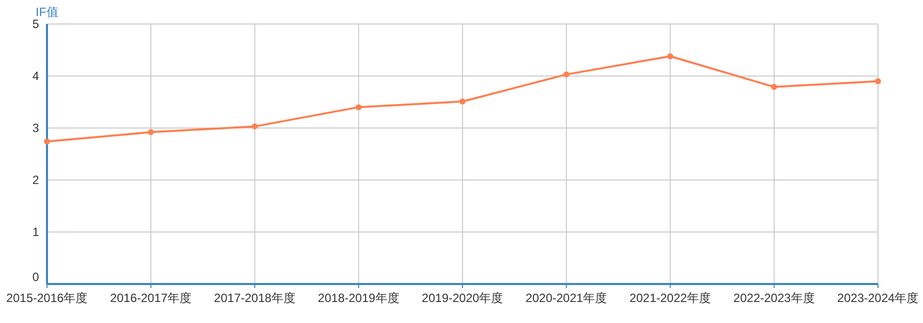 This screenshot has width=923, height=323. What do you see at coordinates (47, 12) in the screenshot?
I see `y-axis-title: IF值` at bounding box center [47, 12].